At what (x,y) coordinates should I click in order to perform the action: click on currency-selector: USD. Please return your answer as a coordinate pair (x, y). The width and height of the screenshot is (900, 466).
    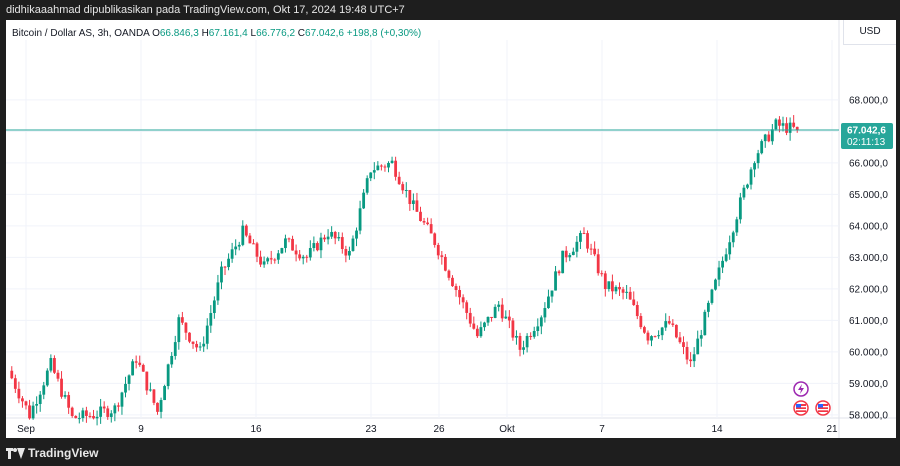
    Looking at the image, I should click on (869, 32).